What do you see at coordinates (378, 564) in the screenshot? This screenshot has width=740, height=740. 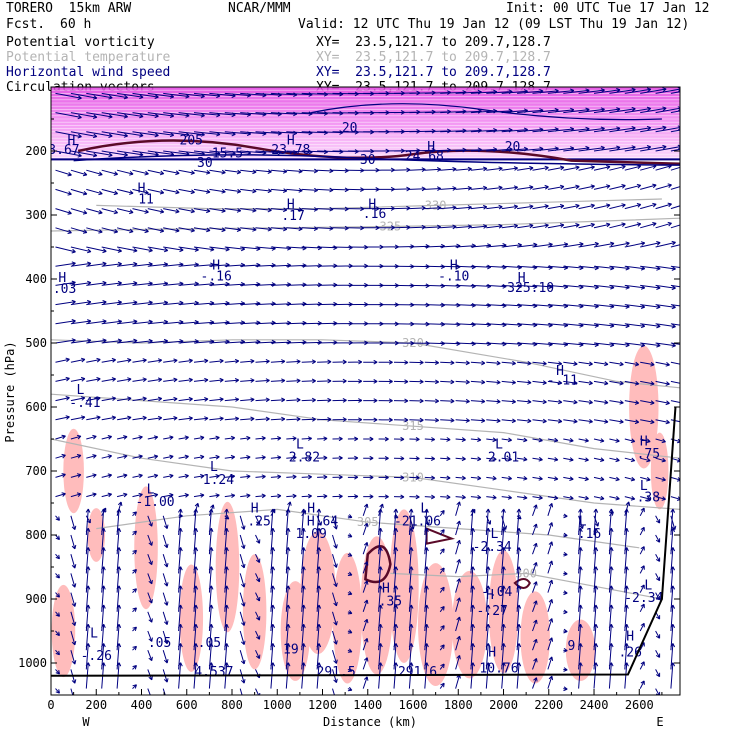 I see `pv-contour` at bounding box center [378, 564].